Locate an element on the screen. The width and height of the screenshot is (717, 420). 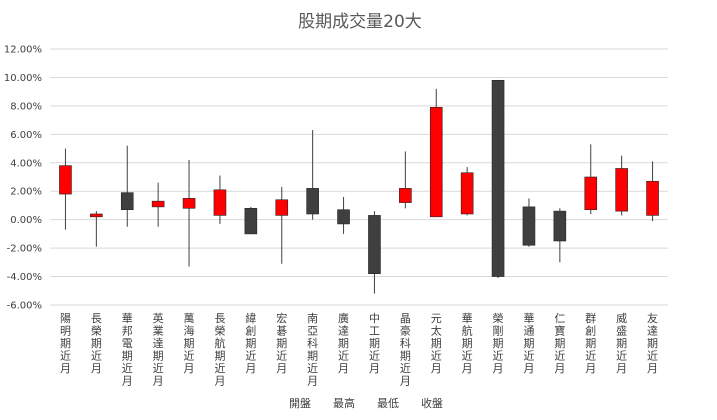
legend-entry: 收盤 is located at coordinates (432, 403).